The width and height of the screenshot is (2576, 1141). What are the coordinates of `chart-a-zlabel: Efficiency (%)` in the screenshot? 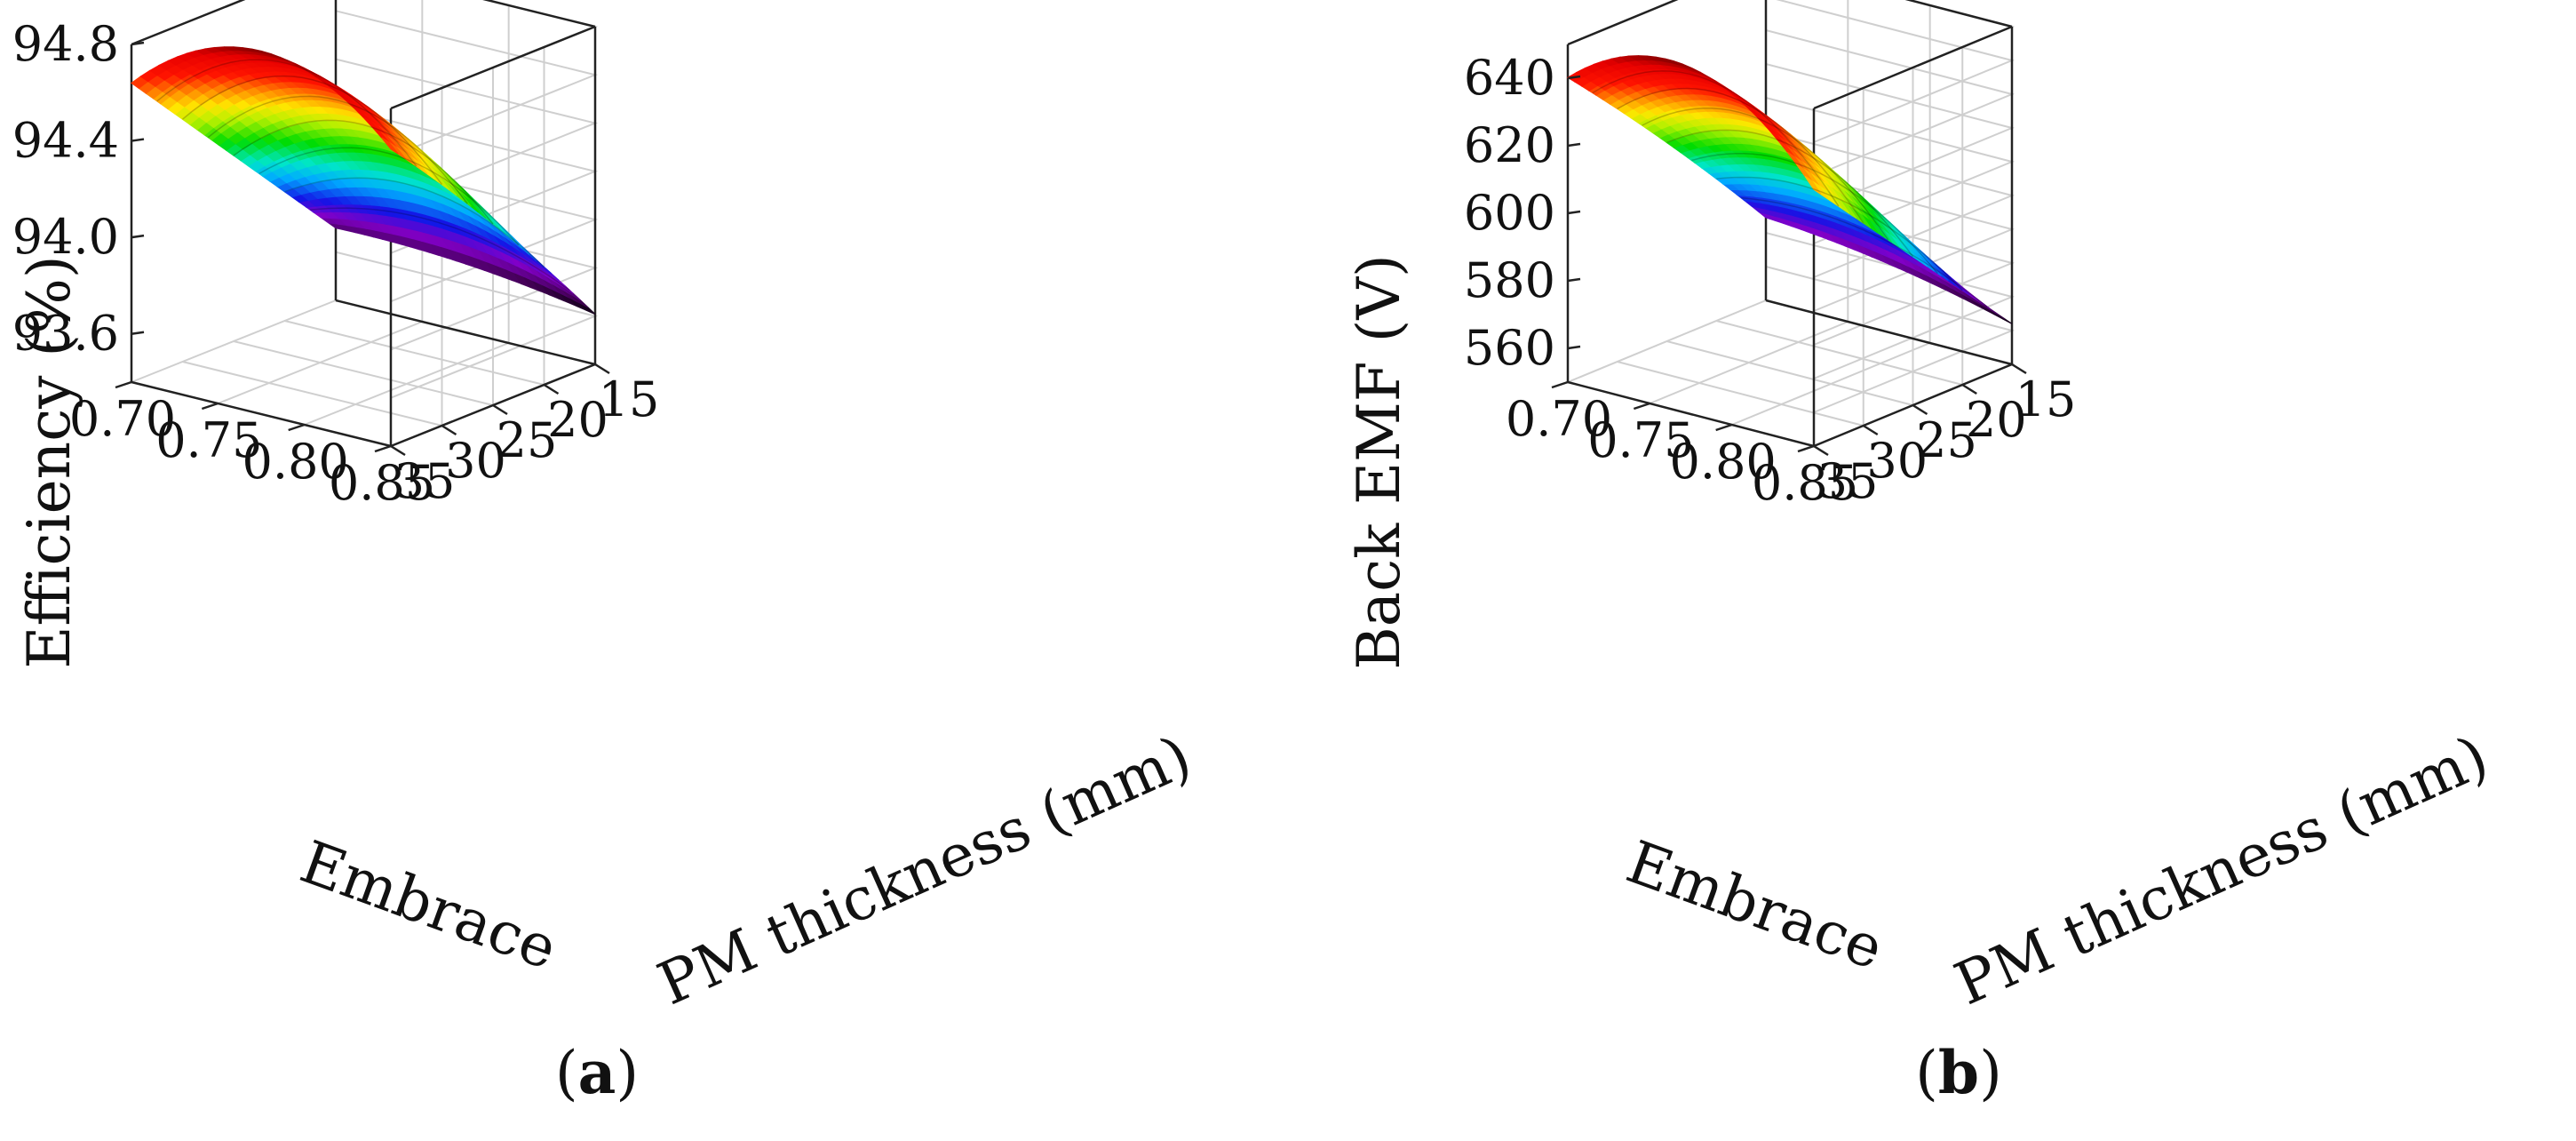 It's located at (49, 461).